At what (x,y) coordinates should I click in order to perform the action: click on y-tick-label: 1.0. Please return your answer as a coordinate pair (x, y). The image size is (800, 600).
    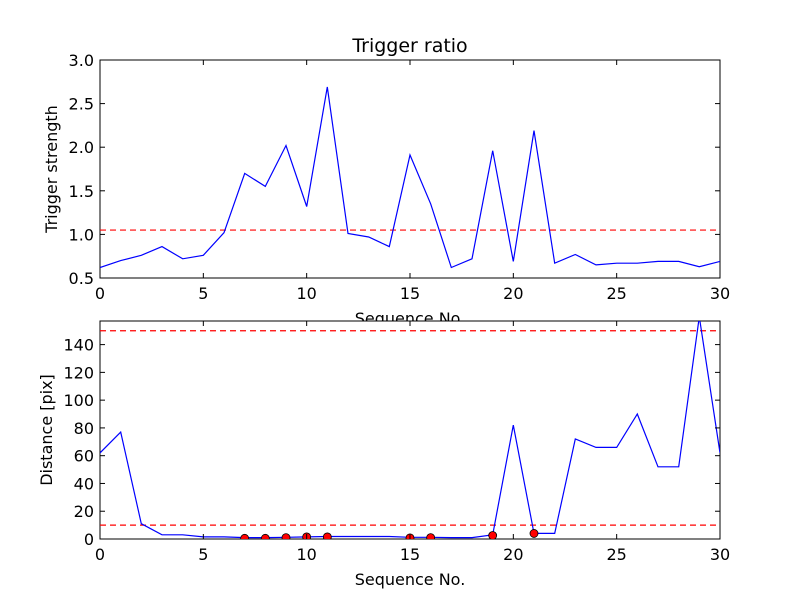
    Looking at the image, I should click on (81, 234).